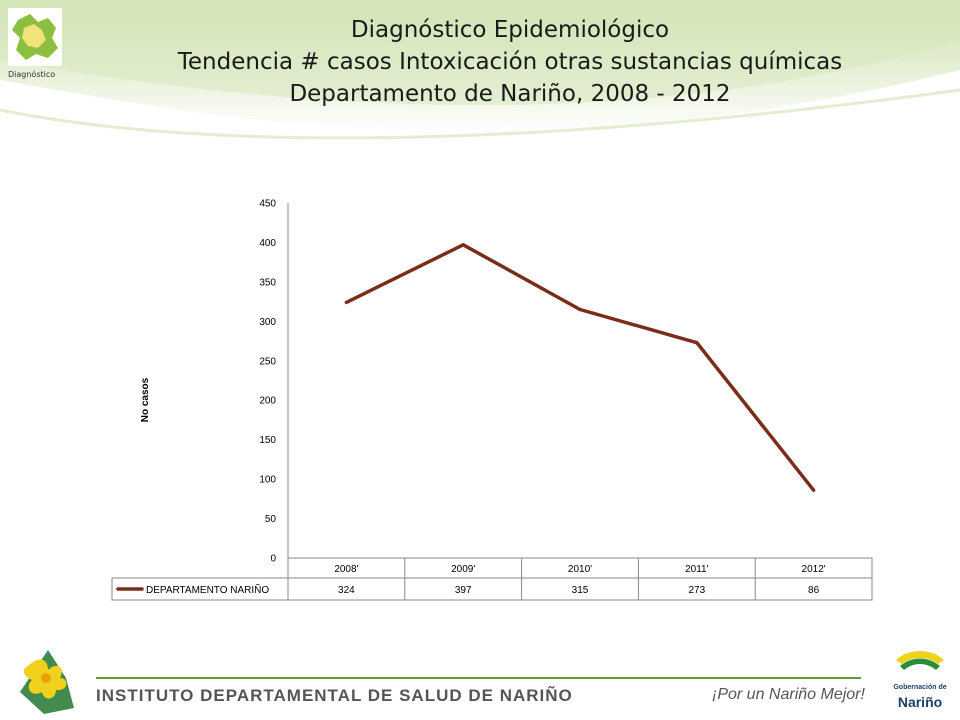 The image size is (960, 720). What do you see at coordinates (267, 322) in the screenshot?
I see `y-tick-label: 300` at bounding box center [267, 322].